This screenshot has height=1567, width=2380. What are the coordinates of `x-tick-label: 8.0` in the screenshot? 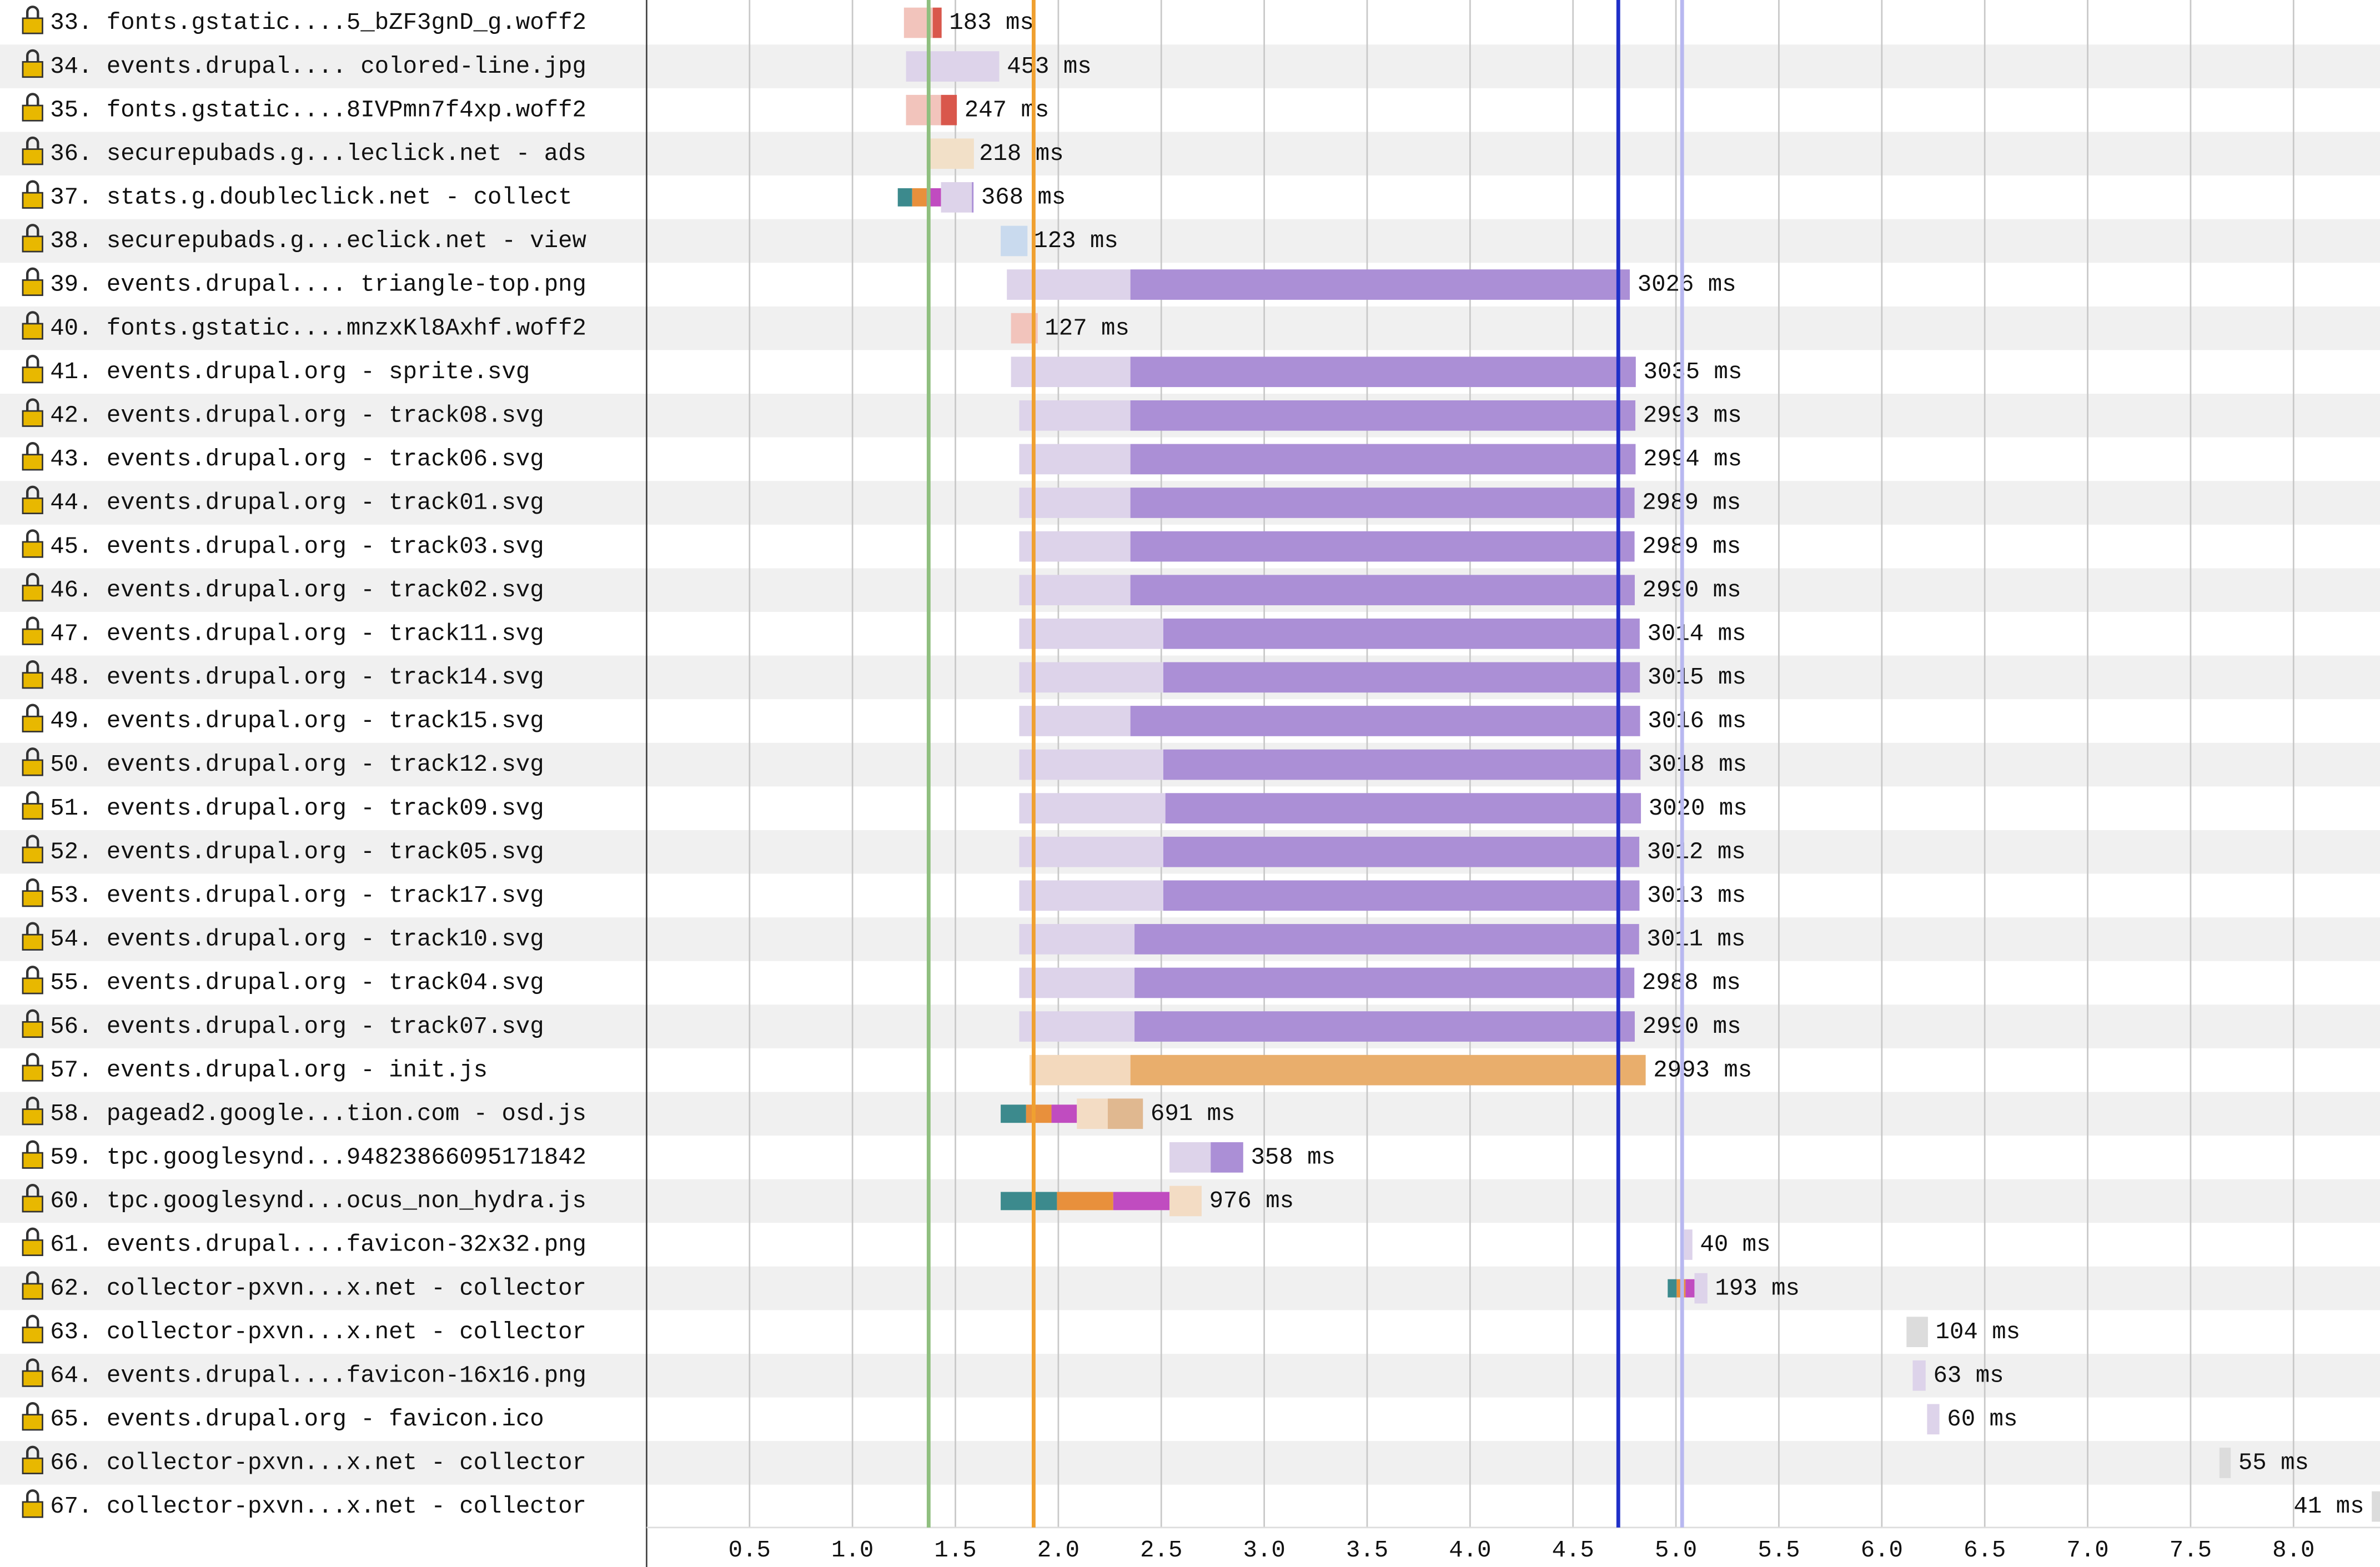 It's located at (2293, 1550).